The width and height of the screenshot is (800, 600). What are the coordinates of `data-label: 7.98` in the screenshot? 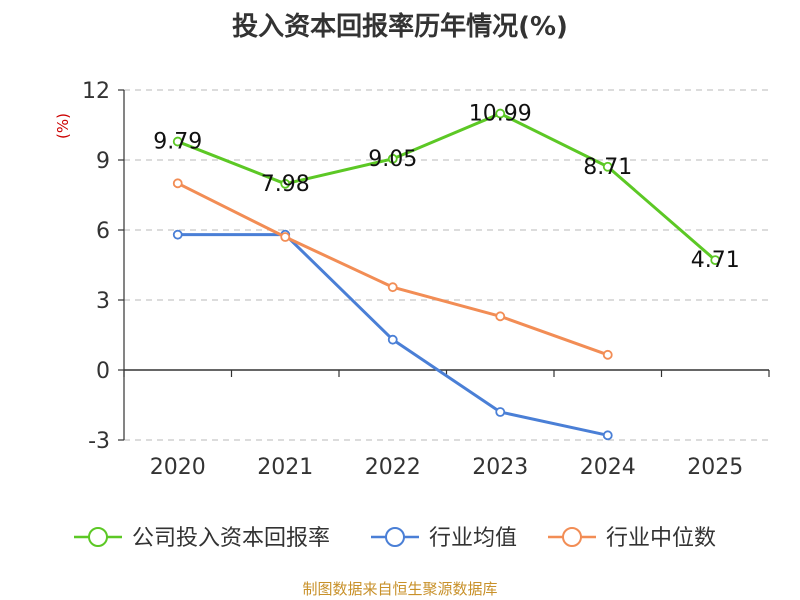 It's located at (285, 184).